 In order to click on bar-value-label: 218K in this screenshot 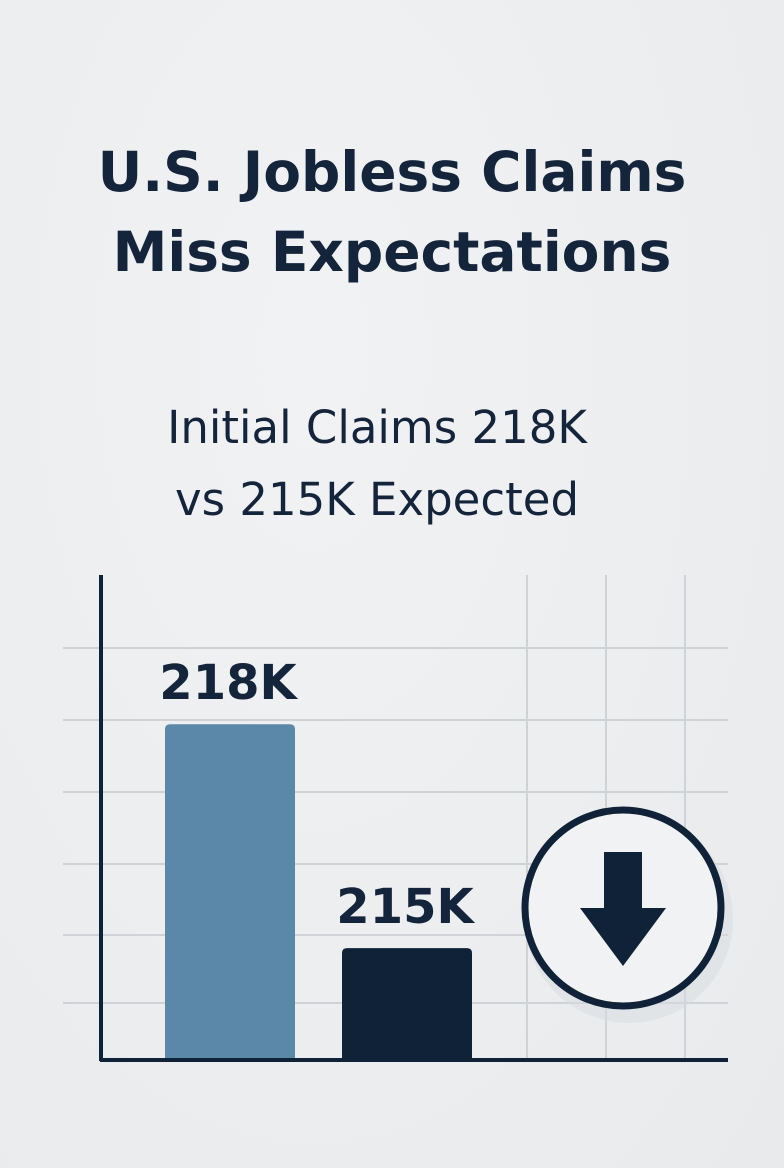, I will do `click(228, 683)`.